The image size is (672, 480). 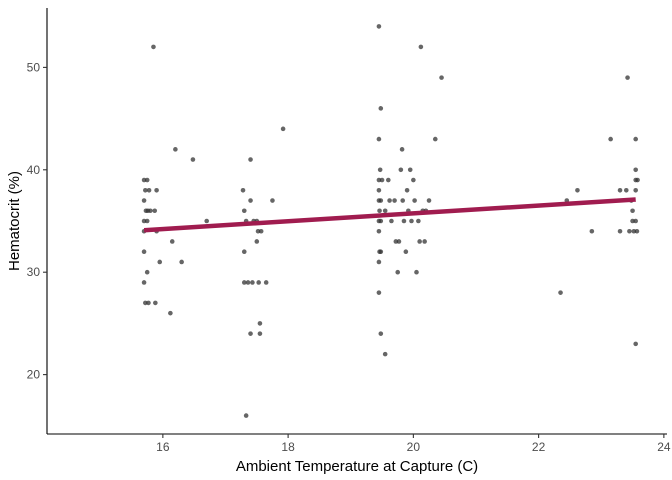 I want to click on x-tick-label: 18, so click(x=288, y=447).